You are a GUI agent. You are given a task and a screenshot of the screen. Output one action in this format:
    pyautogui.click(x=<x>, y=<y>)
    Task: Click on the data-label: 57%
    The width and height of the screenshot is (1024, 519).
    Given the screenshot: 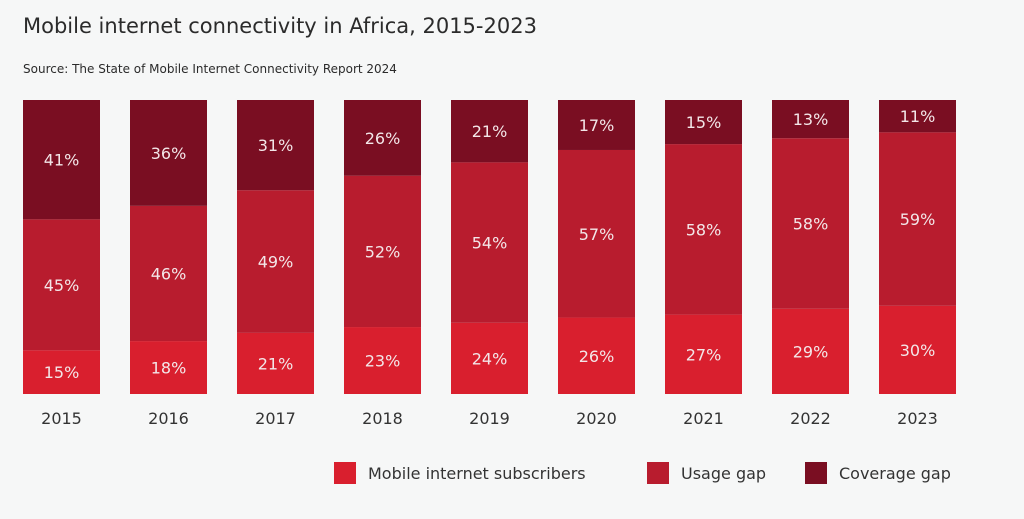 What is the action you would take?
    pyautogui.click(x=597, y=234)
    